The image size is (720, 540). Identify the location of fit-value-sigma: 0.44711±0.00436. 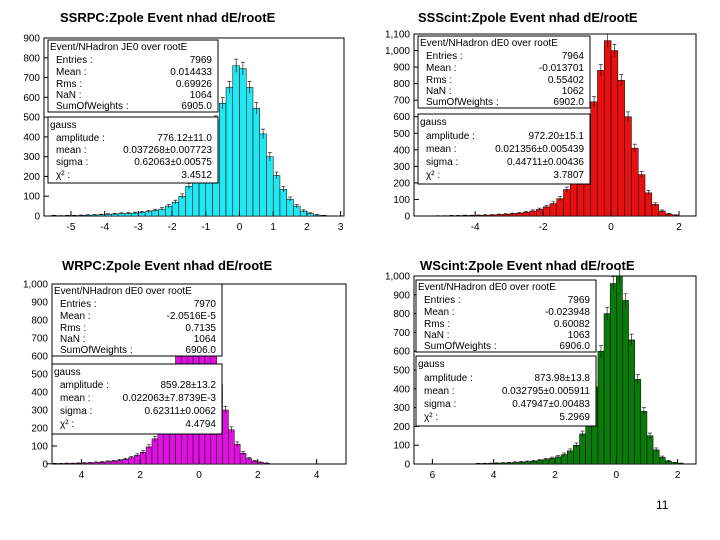
(545, 162).